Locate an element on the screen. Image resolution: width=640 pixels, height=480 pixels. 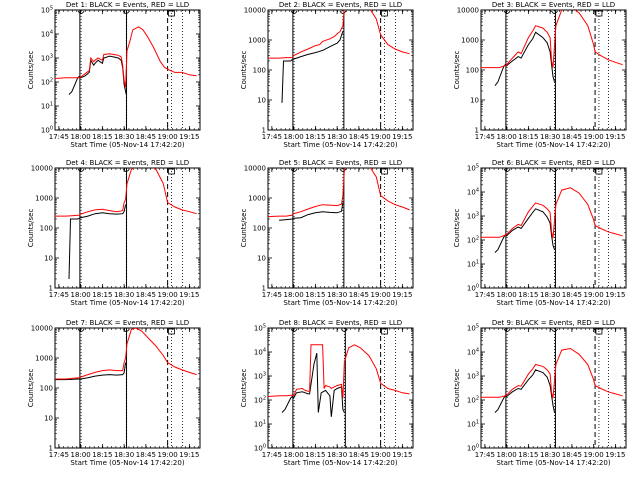
plot-frame is located at coordinates (340, 388).